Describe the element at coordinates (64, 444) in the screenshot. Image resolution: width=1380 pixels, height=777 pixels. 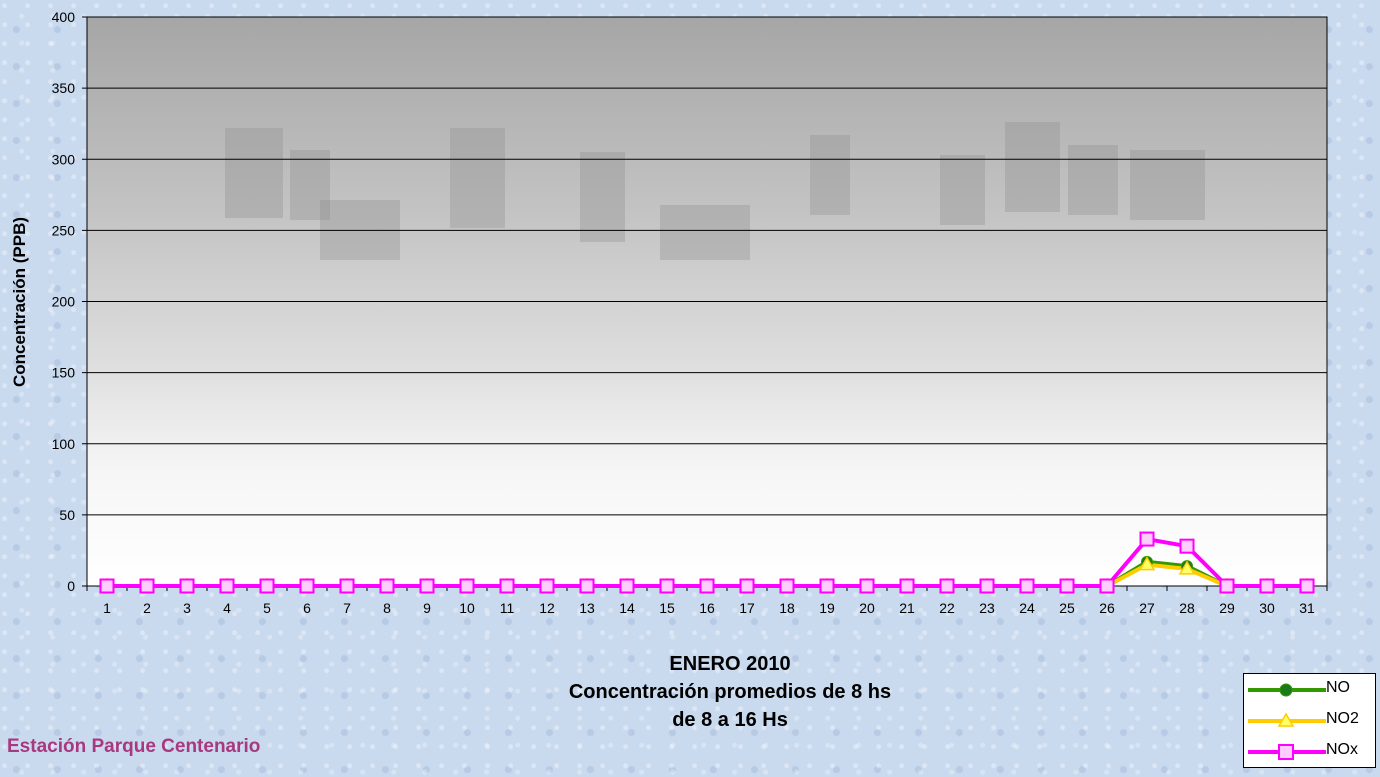
I see `y-tick-label: 100` at that location.